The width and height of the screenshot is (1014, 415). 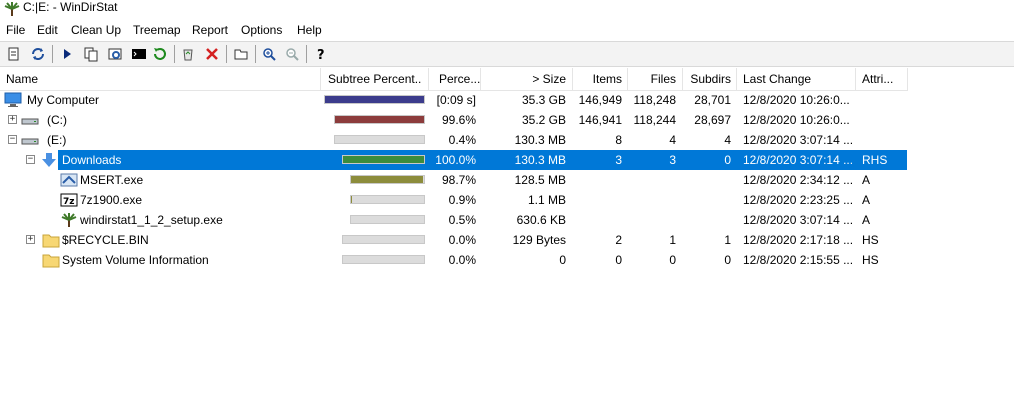 I want to click on column-items: Items, so click(x=607, y=79).